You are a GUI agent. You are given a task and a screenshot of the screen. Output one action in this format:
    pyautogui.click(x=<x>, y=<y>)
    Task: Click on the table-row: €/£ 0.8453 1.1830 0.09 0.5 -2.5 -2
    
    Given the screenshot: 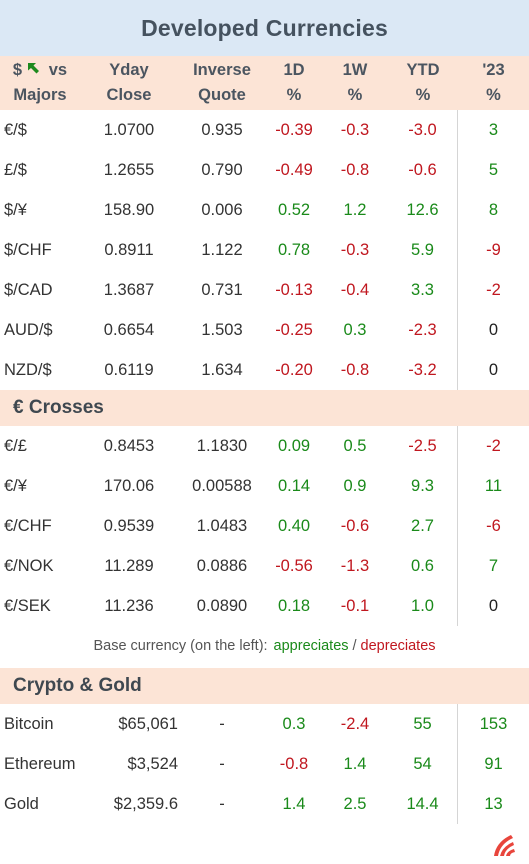 What is the action you would take?
    pyautogui.click(x=264, y=446)
    